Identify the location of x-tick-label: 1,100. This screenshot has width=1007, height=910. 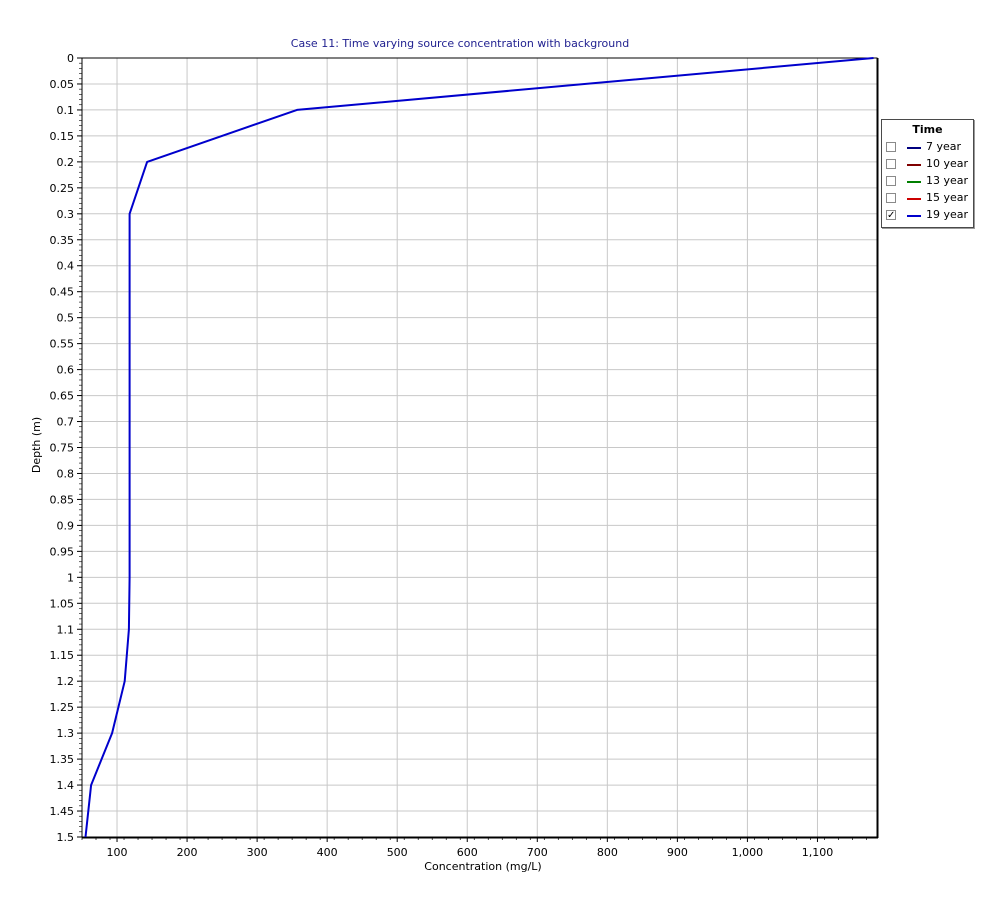
(818, 852).